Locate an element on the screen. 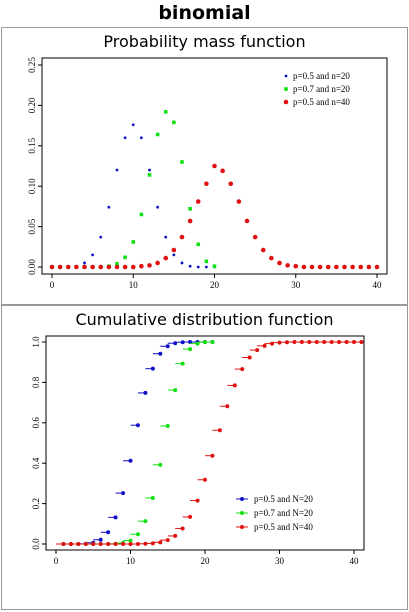 This screenshot has height=612, width=409. y-tick-label: 0.20 is located at coordinates (32, 105).